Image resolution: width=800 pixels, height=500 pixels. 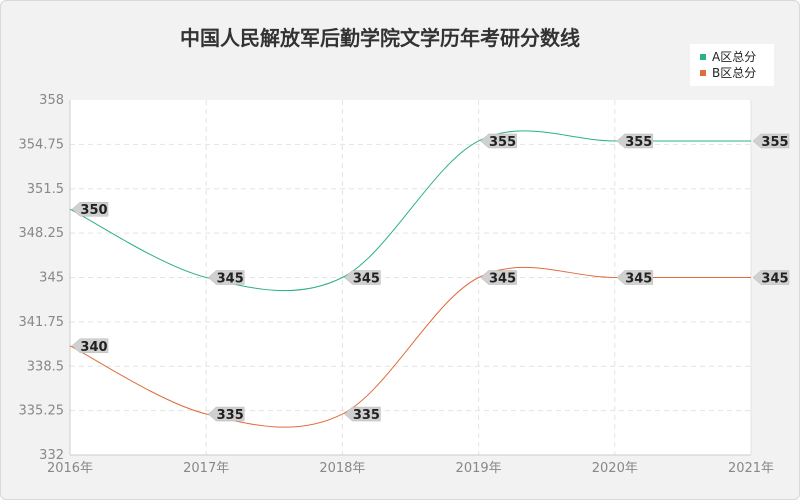 What do you see at coordinates (45, 189) in the screenshot?
I see `y-tick-label: 351.5` at bounding box center [45, 189].